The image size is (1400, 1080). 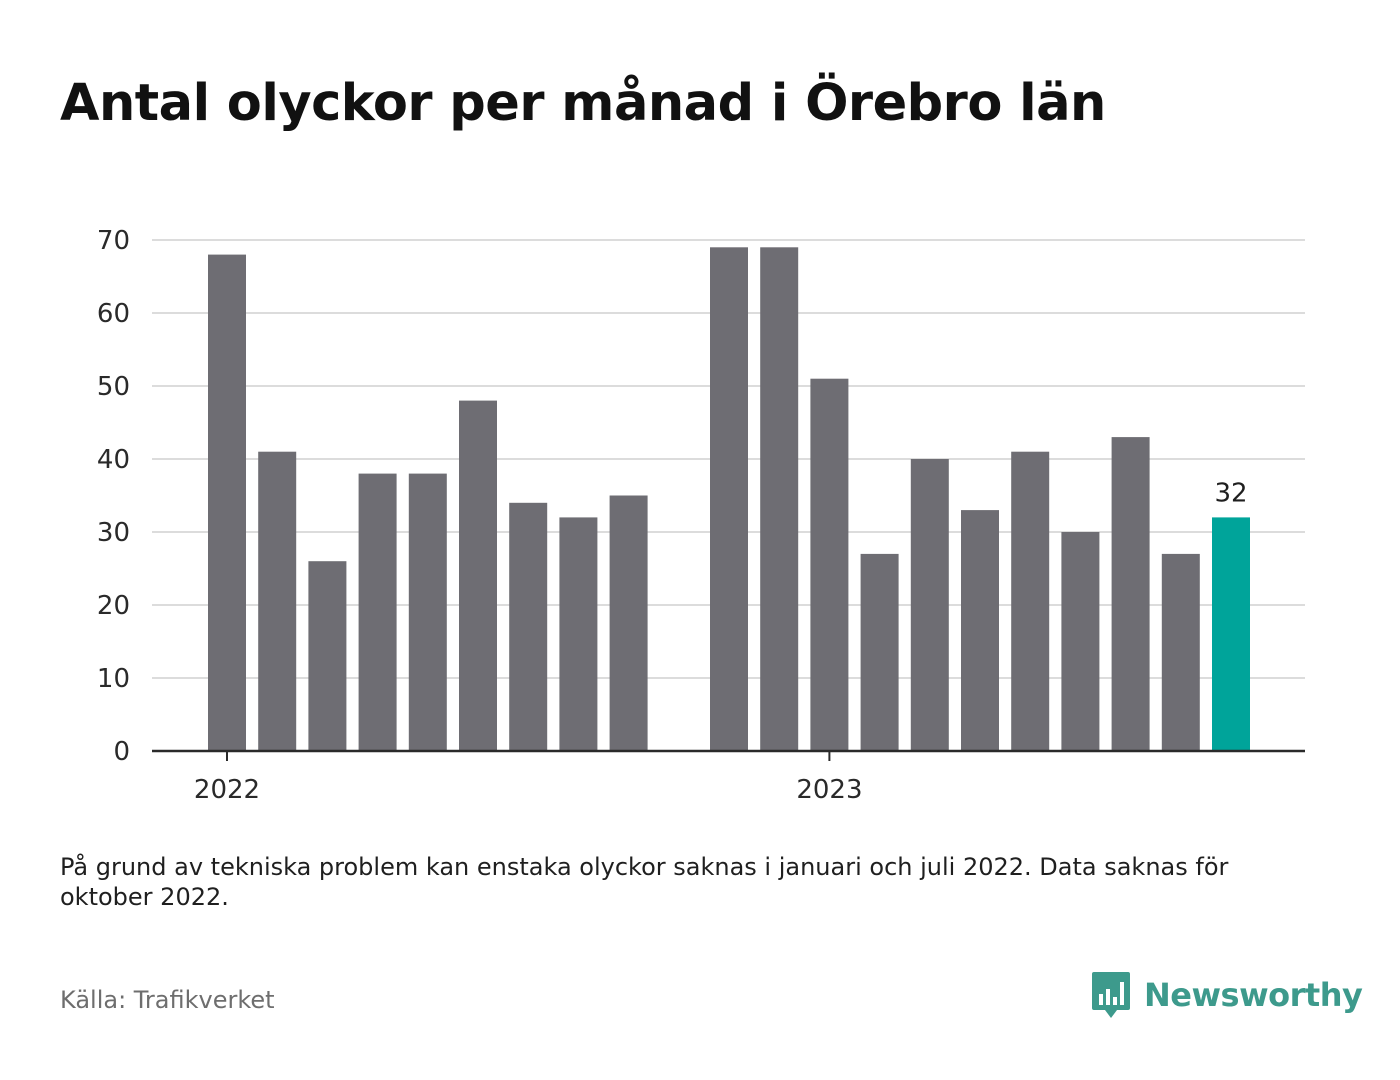 What do you see at coordinates (113, 533) in the screenshot?
I see `y-tick-label: 30` at bounding box center [113, 533].